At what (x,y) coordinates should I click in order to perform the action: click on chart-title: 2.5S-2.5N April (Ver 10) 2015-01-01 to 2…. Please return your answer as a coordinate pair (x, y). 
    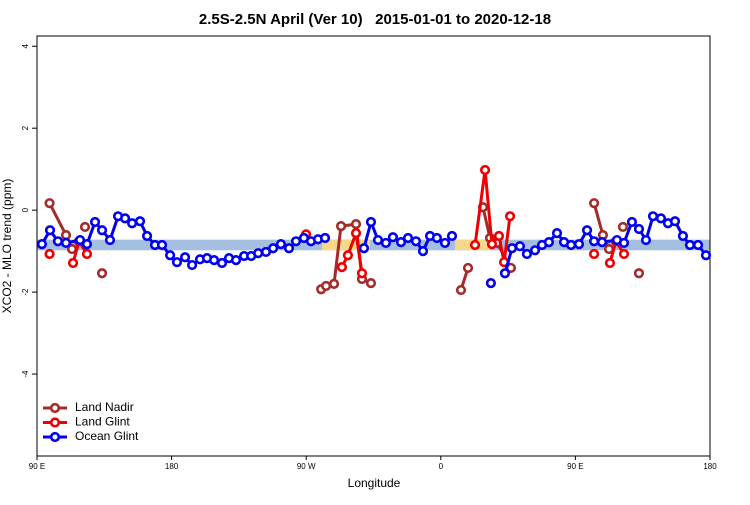
    Looking at the image, I should click on (375, 19).